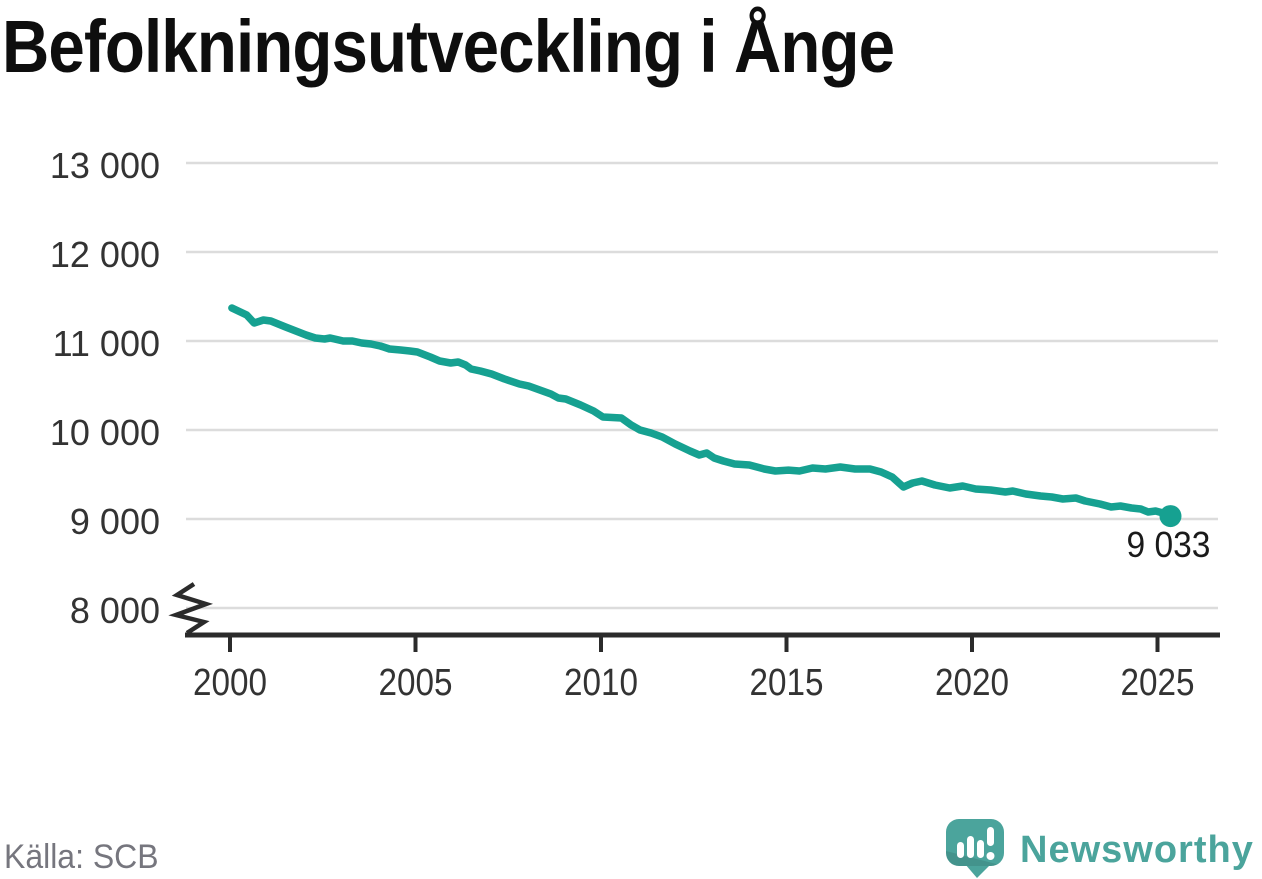  I want to click on y-tick-label: 12 000, so click(105, 254).